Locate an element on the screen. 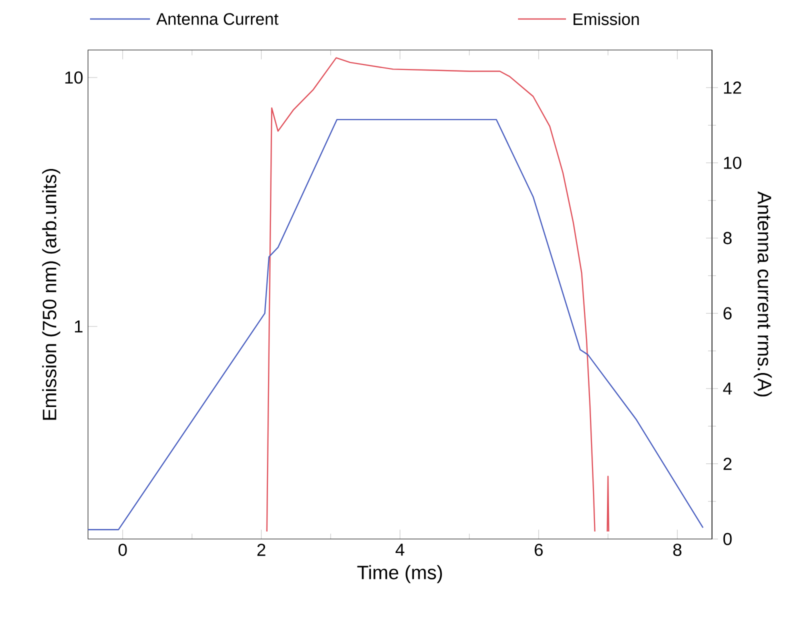 Image resolution: width=803 pixels, height=625 pixels. y2-tick-label: 2 is located at coordinates (728, 464).